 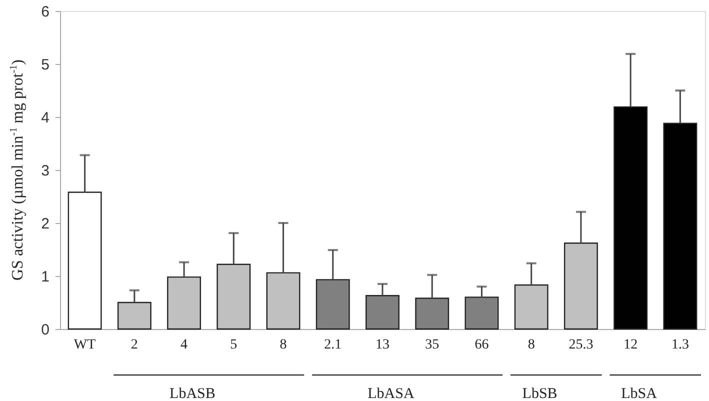 I want to click on y-tick-label: 3, so click(x=45, y=171).